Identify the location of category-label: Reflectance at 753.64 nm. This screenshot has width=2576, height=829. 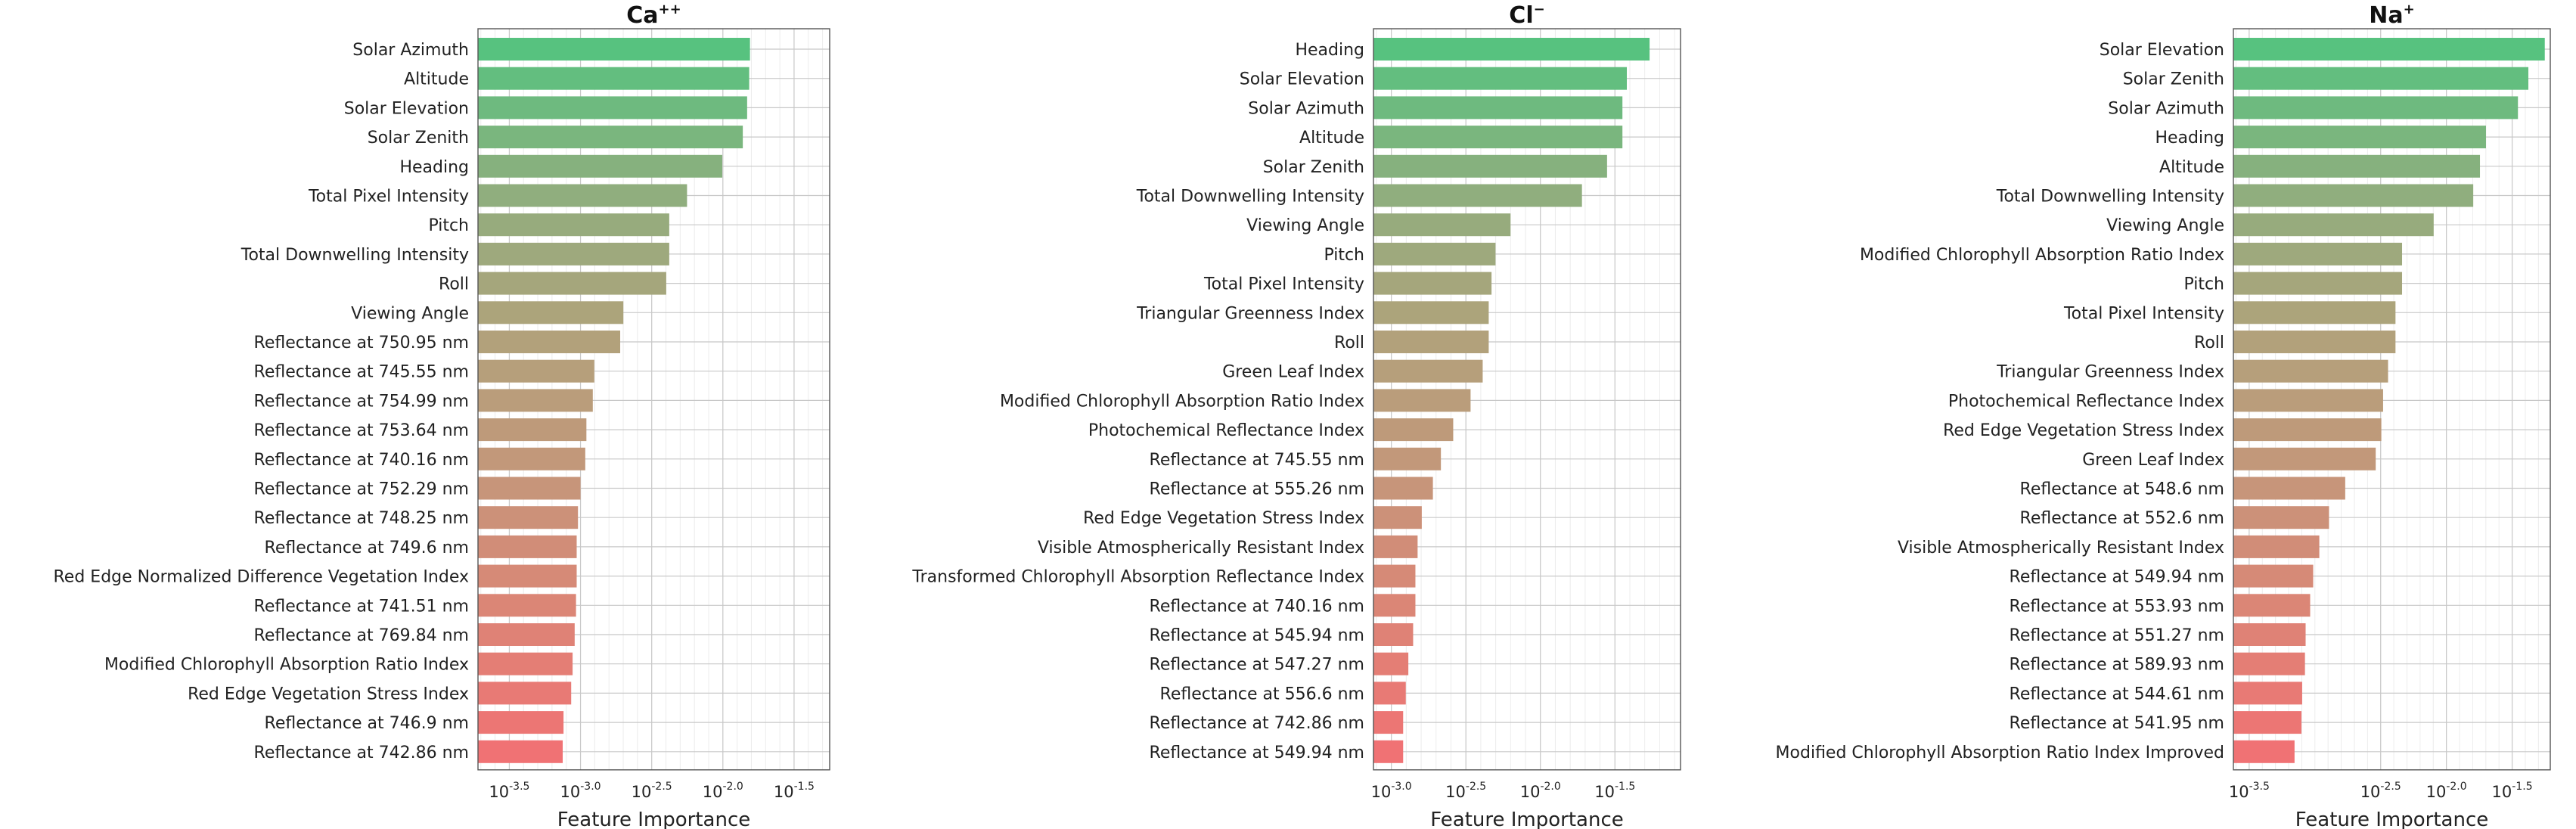
(361, 430).